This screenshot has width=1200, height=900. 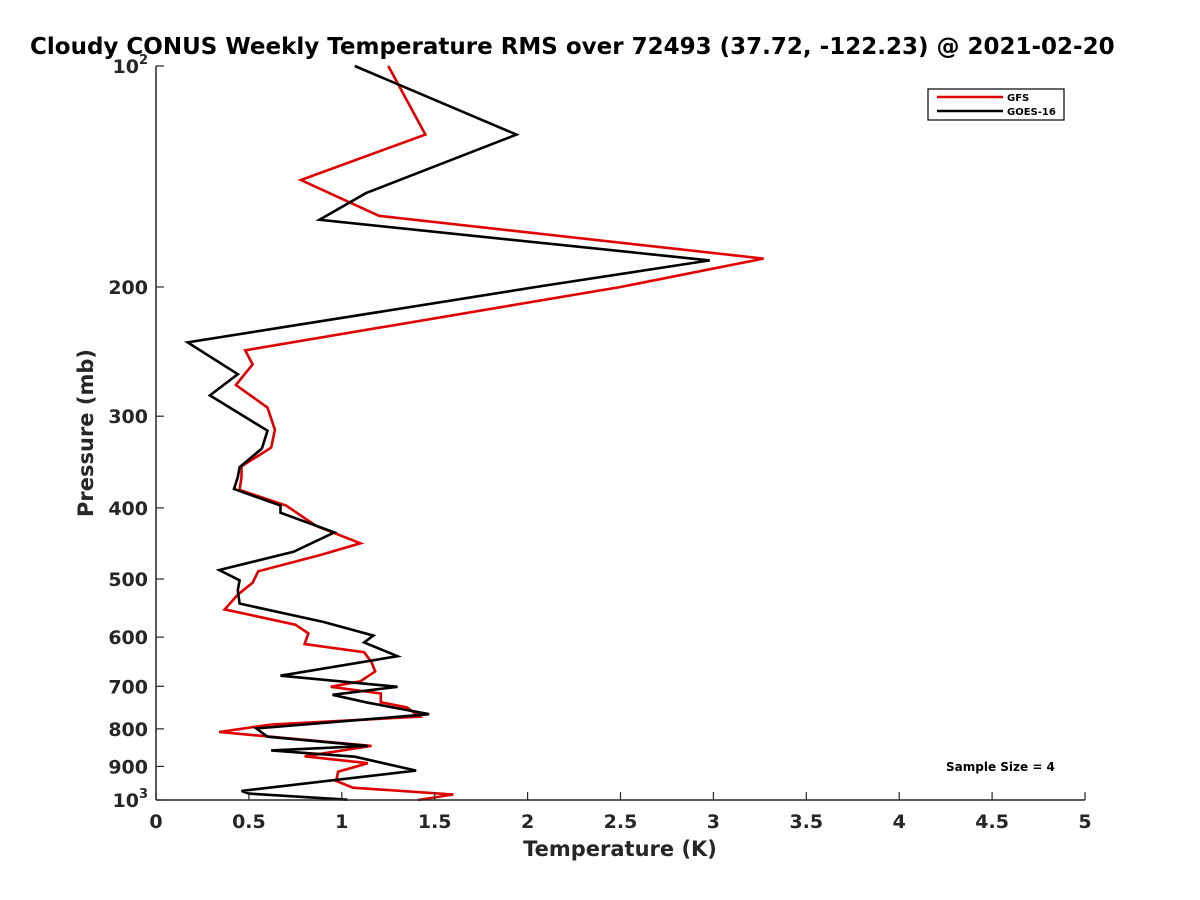 What do you see at coordinates (621, 822) in the screenshot?
I see `x-tick-label-5: 2.5` at bounding box center [621, 822].